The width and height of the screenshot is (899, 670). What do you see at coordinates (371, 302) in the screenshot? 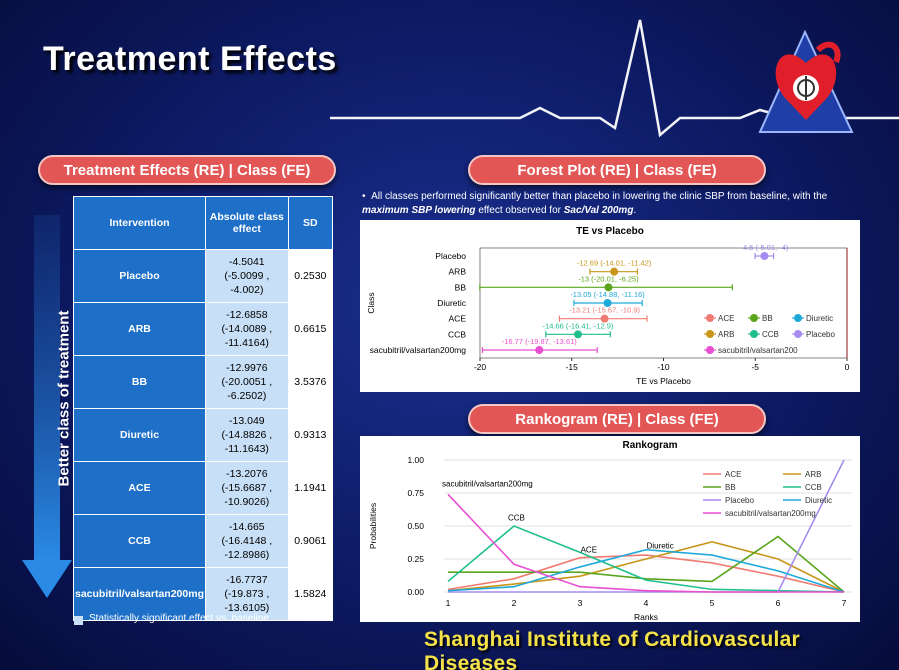
I see `y-axis-label: Class` at bounding box center [371, 302].